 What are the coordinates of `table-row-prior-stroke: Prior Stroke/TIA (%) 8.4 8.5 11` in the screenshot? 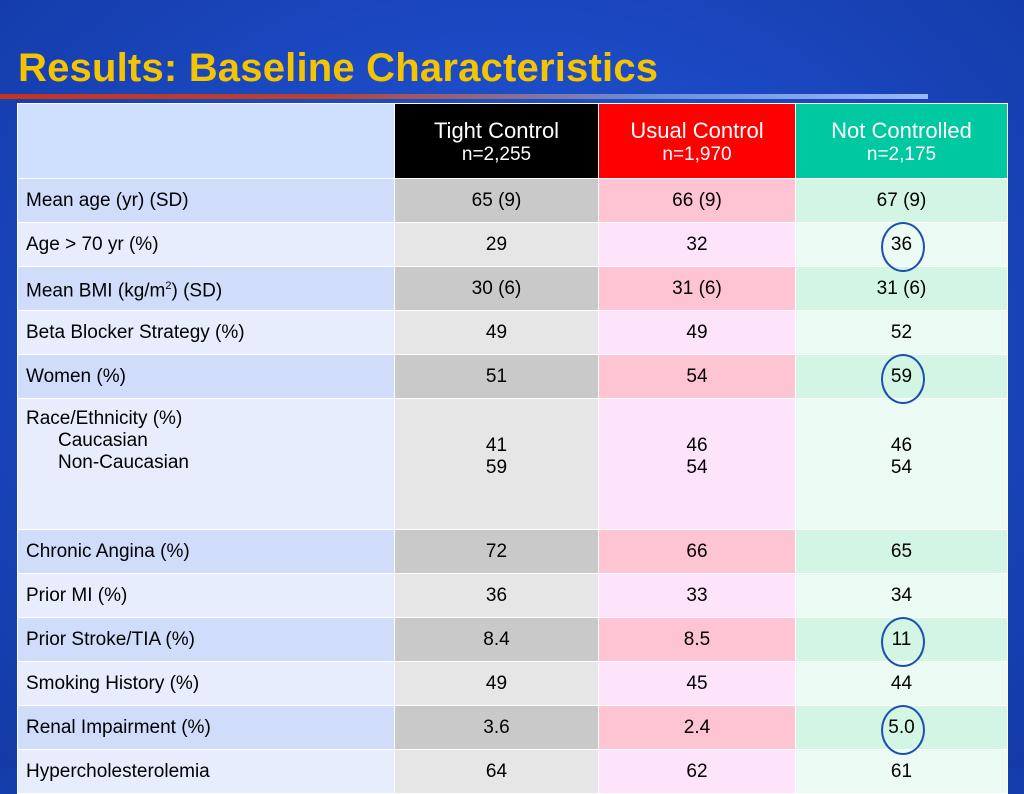 It's located at (512, 641).